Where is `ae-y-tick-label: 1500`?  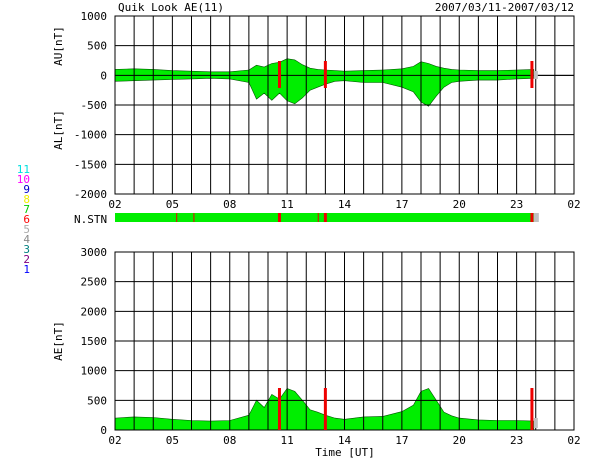 ae-y-tick-label: 1500 is located at coordinates (94, 341).